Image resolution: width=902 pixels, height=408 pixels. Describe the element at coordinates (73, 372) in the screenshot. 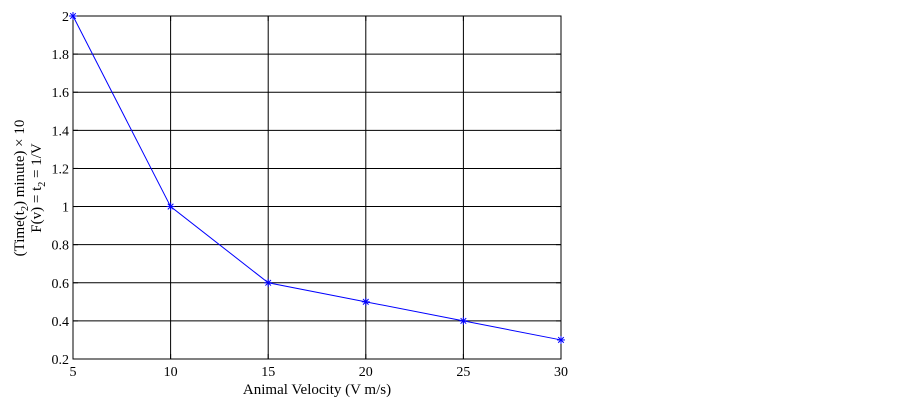

I see `x-tick-label: 5` at that location.